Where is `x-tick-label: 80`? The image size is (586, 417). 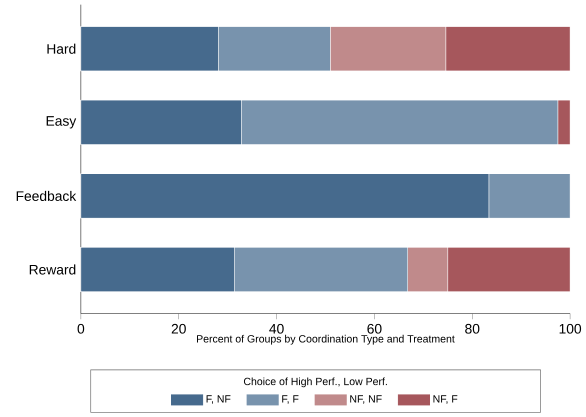
x-tick-label: 80 is located at coordinates (472, 329).